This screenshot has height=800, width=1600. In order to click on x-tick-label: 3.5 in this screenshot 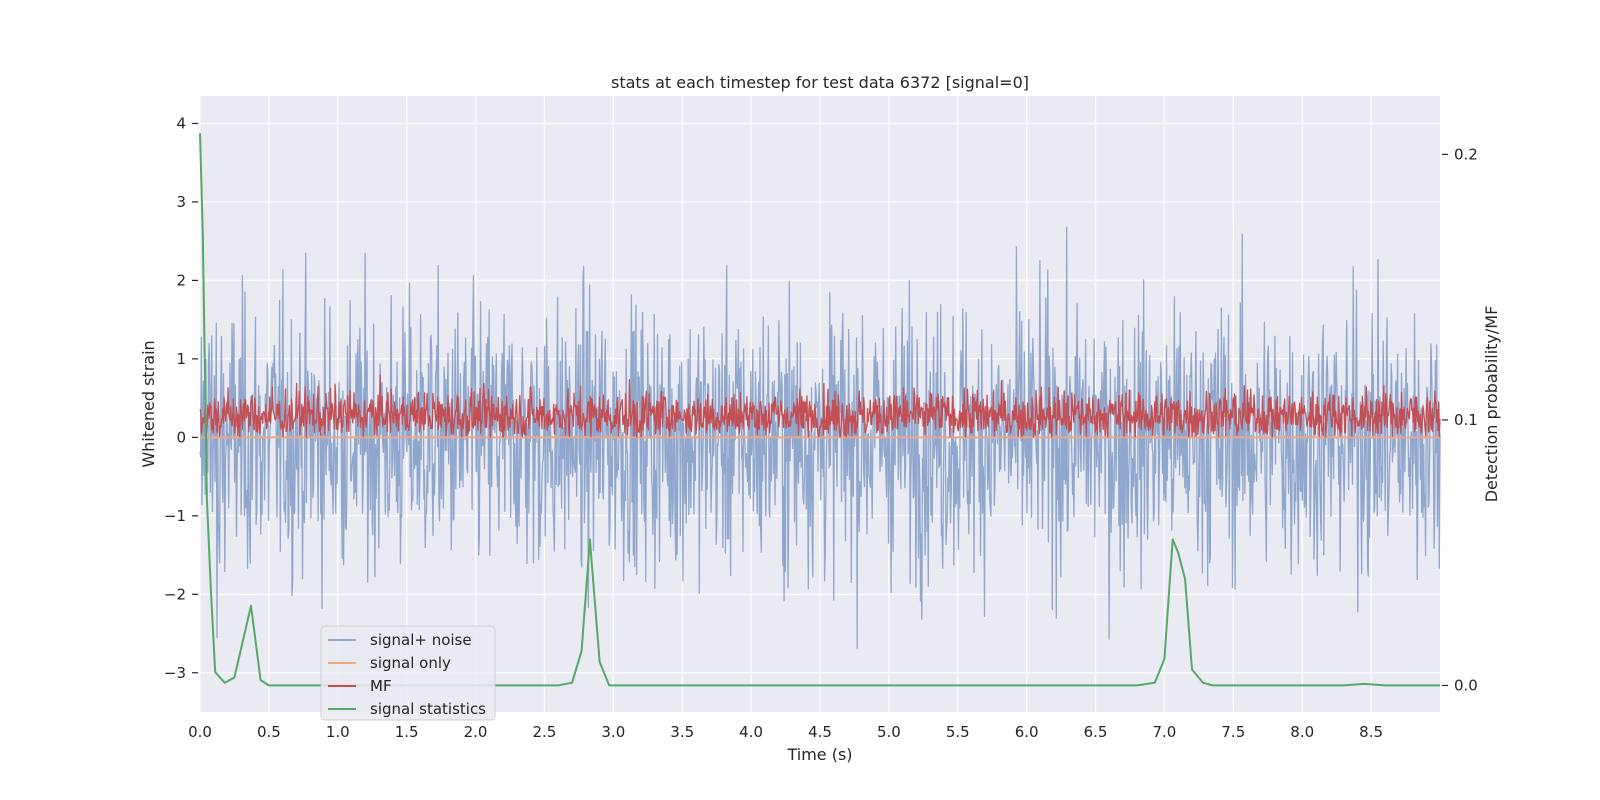, I will do `click(682, 732)`.